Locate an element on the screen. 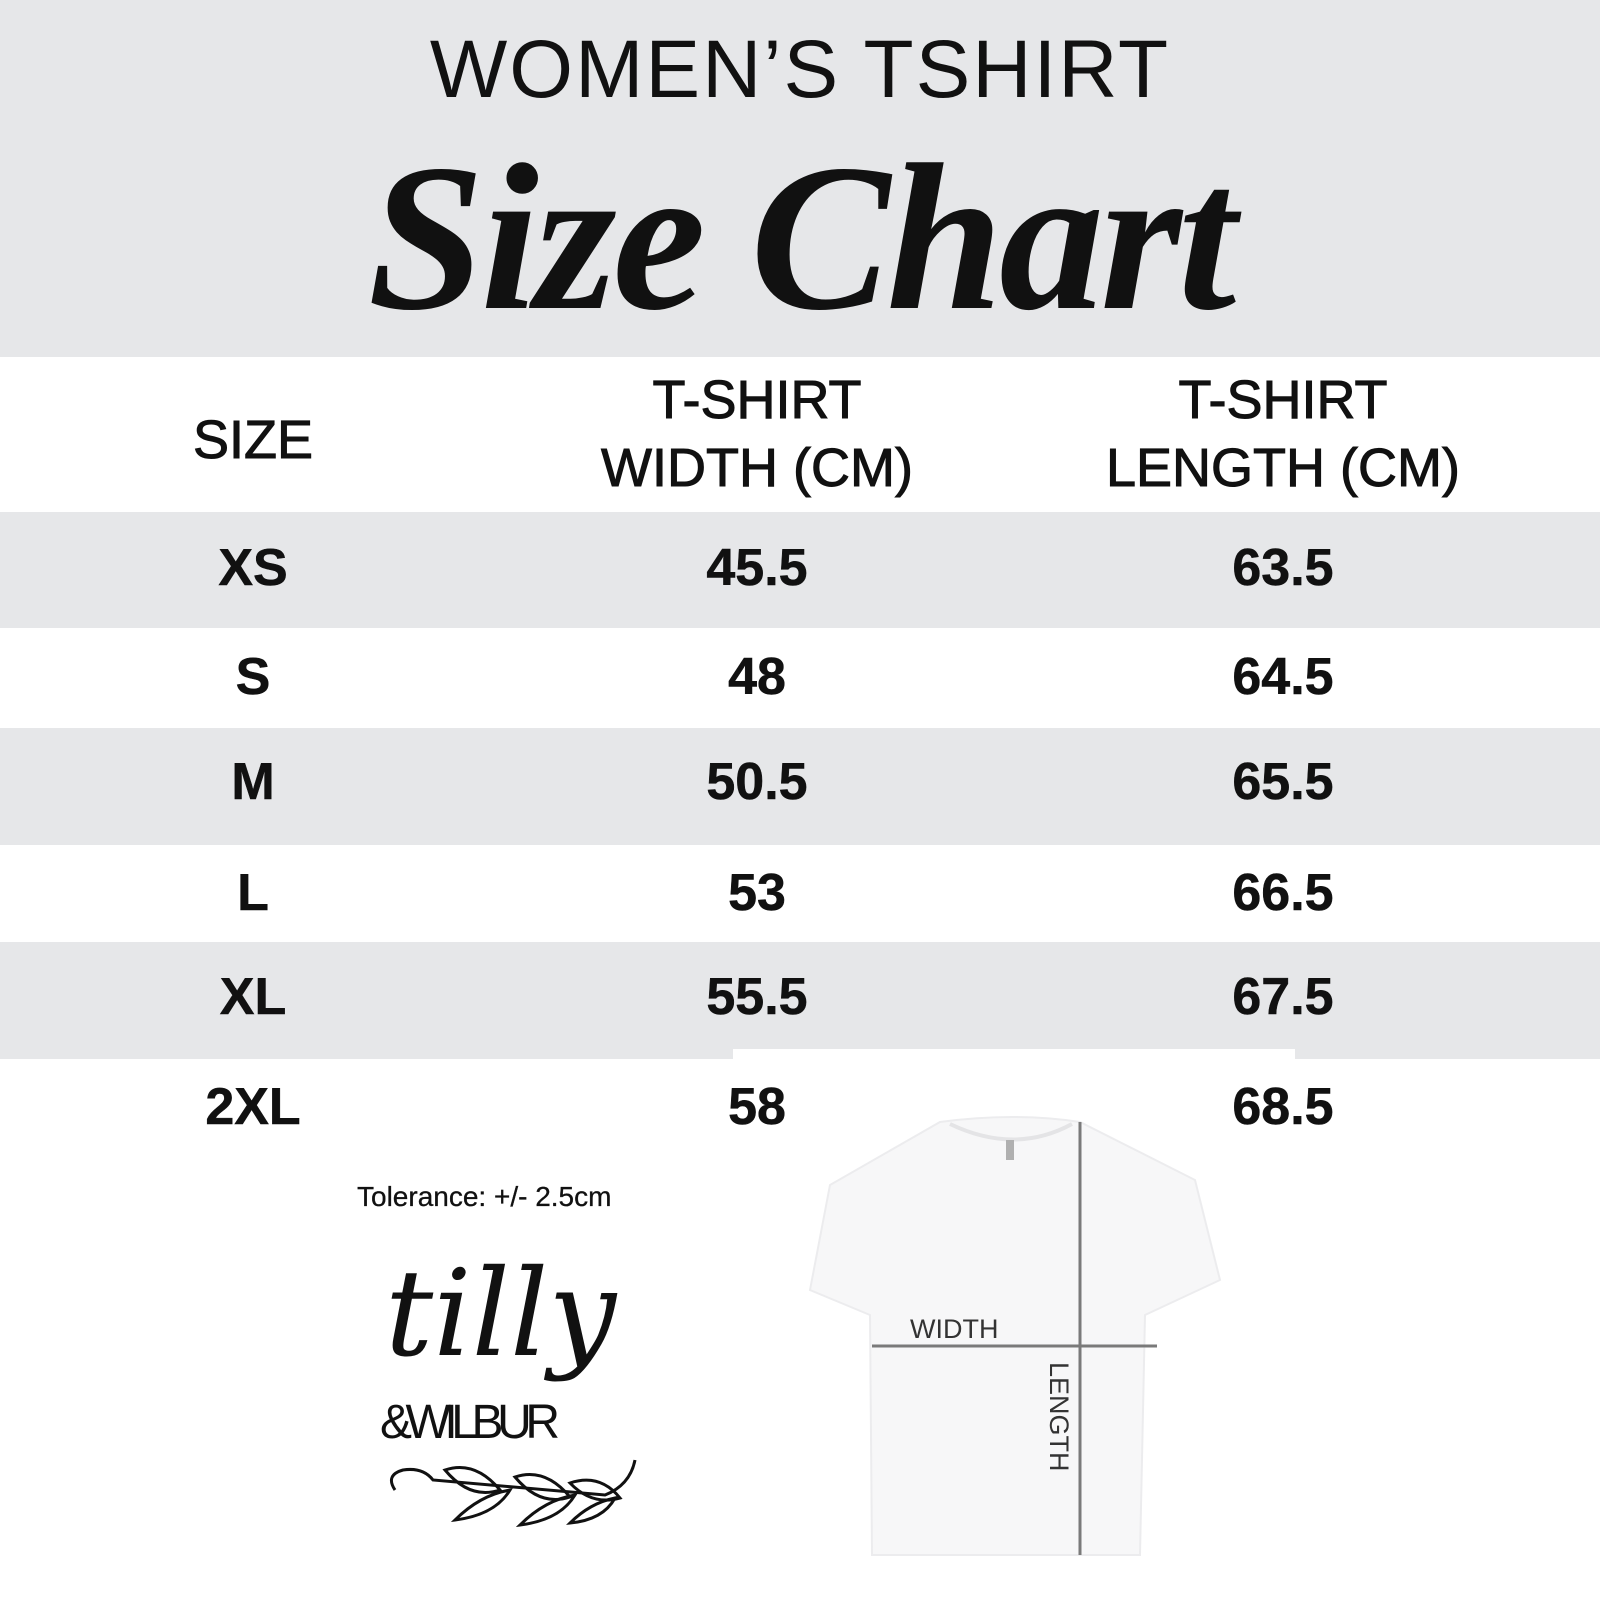 Image resolution: width=1600 pixels, height=1600 pixels. cell-length: 67.5 is located at coordinates (1283, 997).